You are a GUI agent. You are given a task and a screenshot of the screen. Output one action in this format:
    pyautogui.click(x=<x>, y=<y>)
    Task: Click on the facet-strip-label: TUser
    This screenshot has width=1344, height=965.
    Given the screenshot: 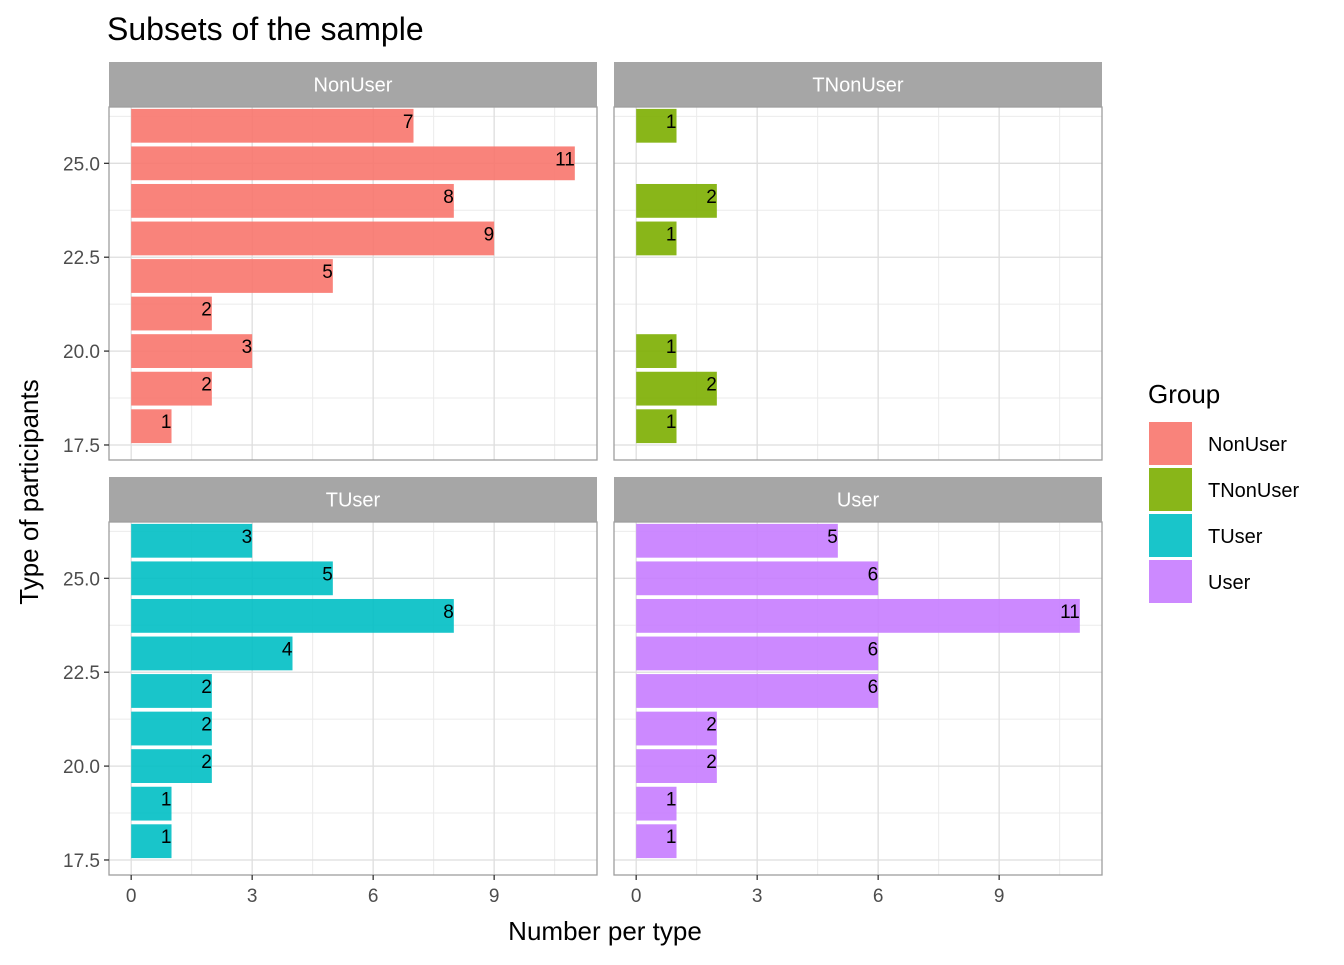 What is the action you would take?
    pyautogui.click(x=353, y=501)
    